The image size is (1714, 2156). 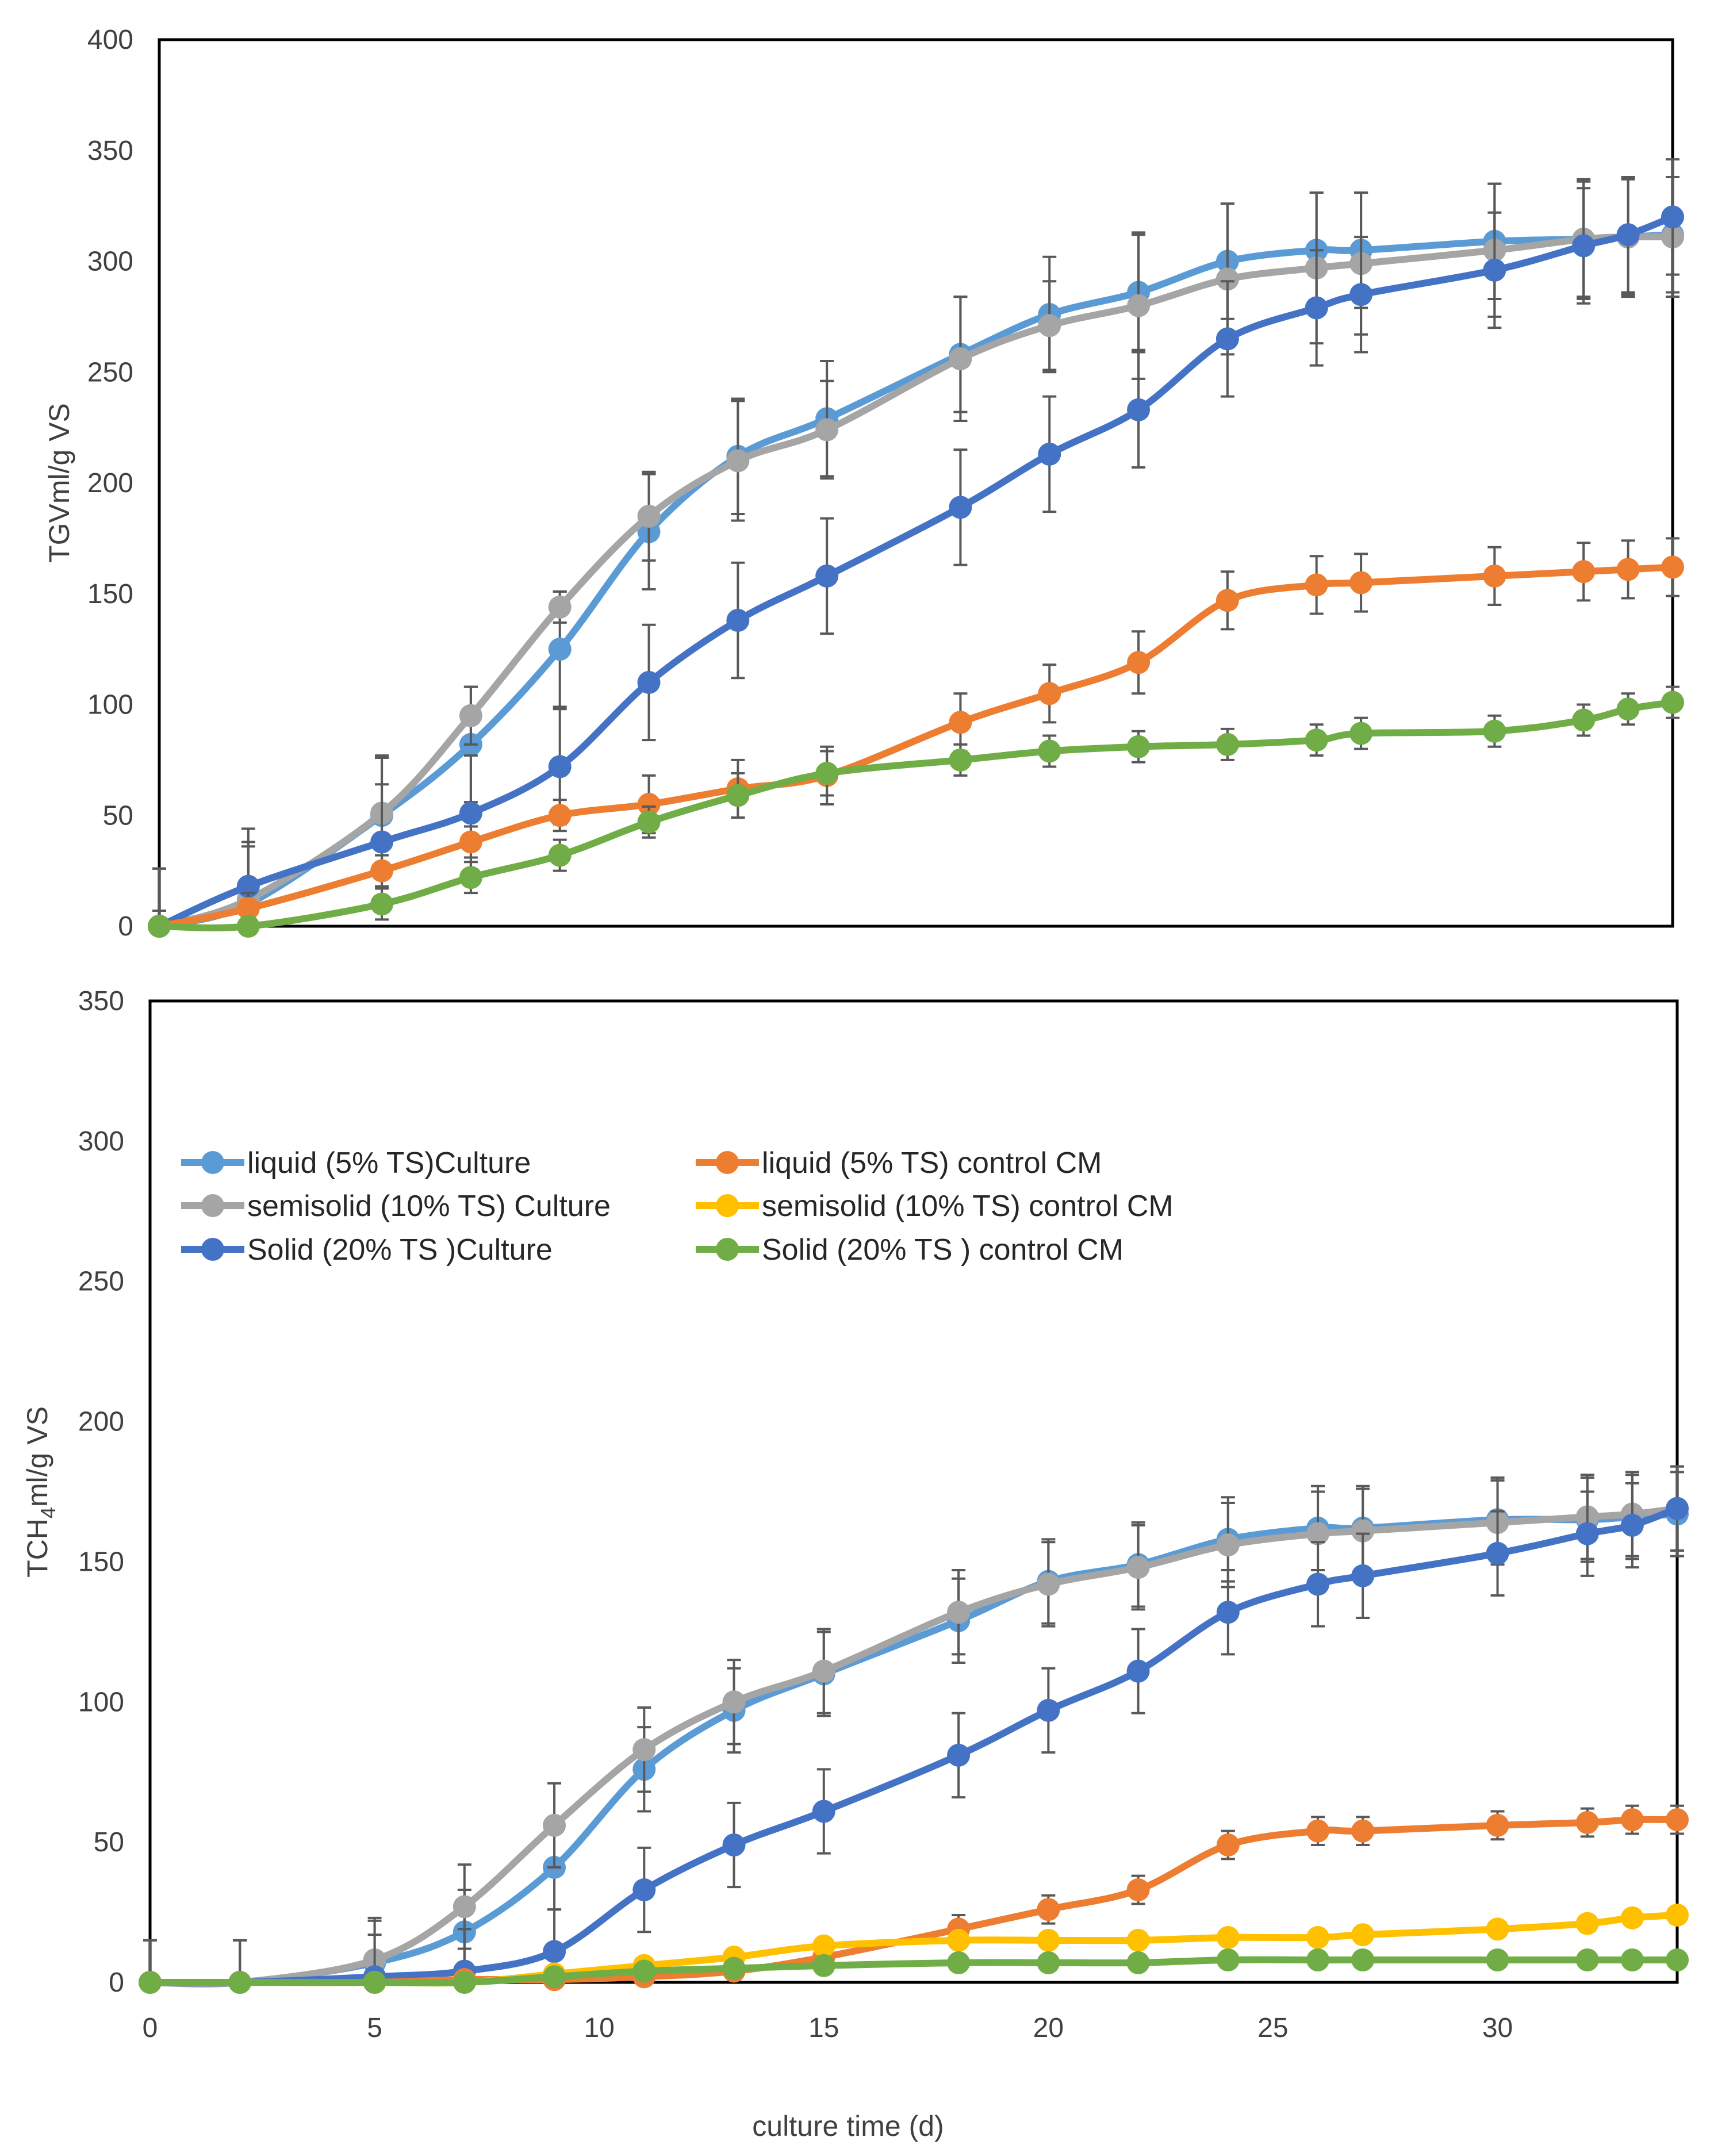 I want to click on bottom-y-tick-0: 0, so click(x=116, y=1982).